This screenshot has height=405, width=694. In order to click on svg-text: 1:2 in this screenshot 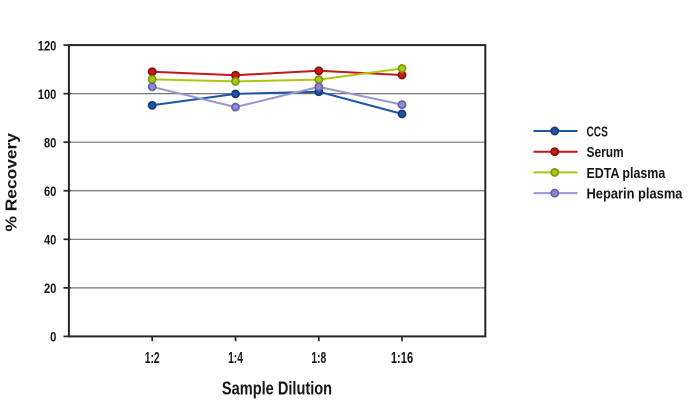, I will do `click(152, 358)`.